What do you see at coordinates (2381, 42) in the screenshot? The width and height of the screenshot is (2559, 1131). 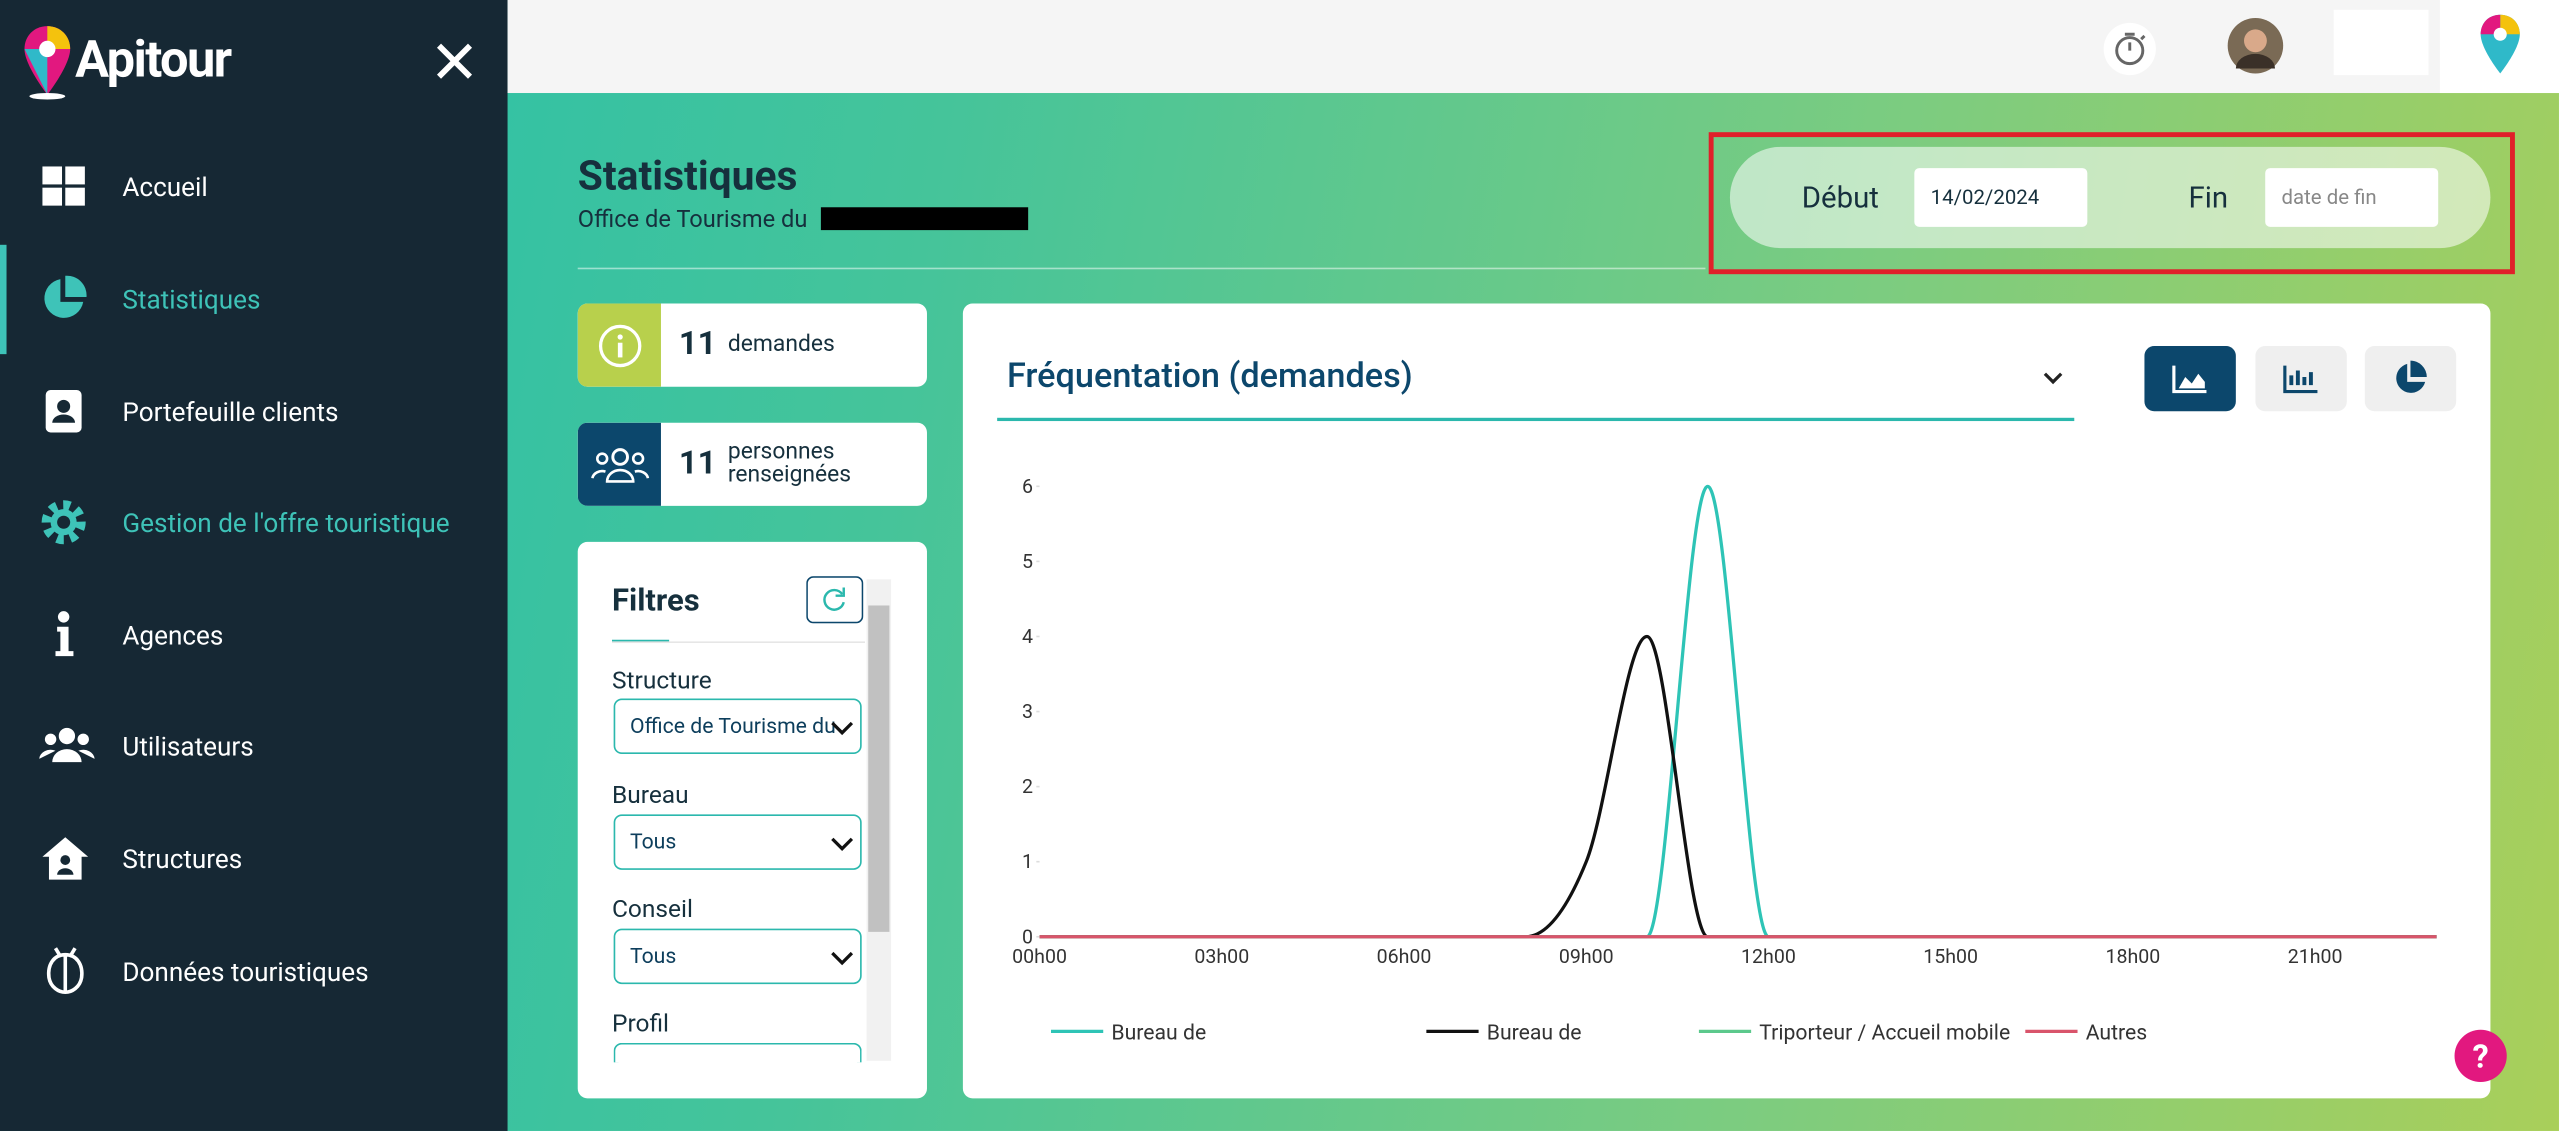 I see `blank-box` at bounding box center [2381, 42].